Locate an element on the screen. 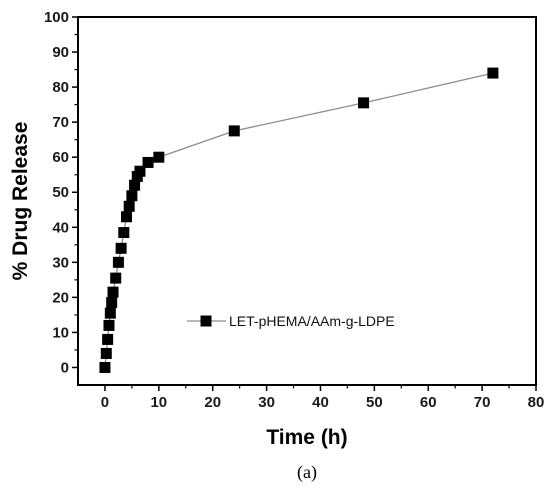 This screenshot has width=550, height=491. x-tick-label: 40 is located at coordinates (320, 402).